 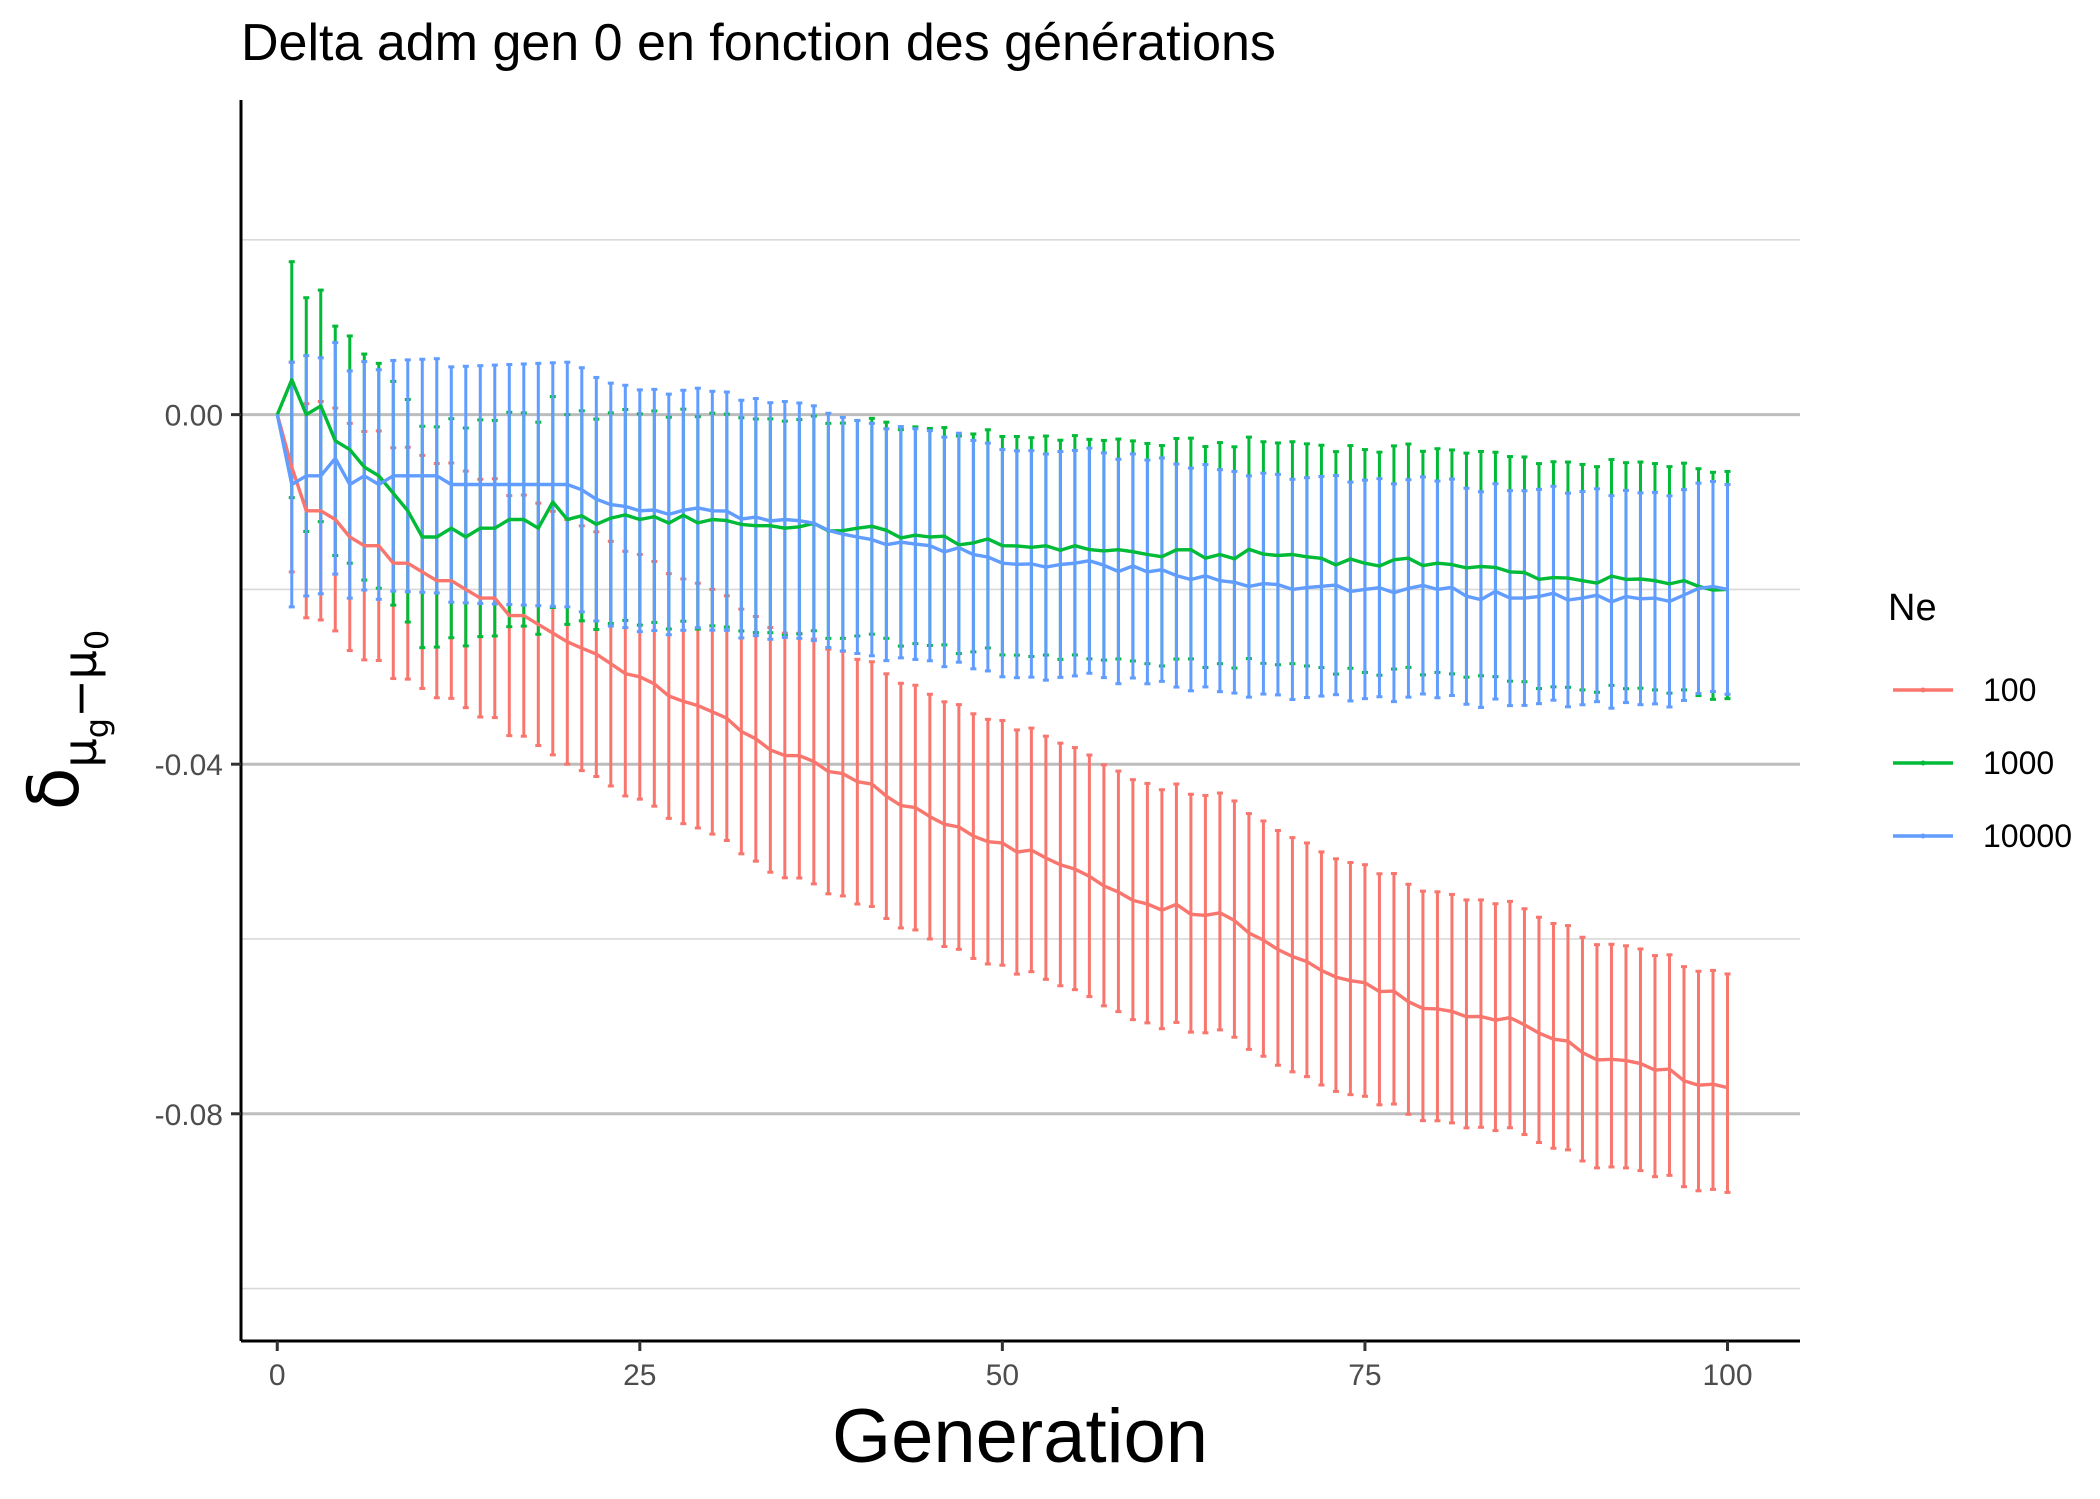 What do you see at coordinates (189, 1115) in the screenshot?
I see `y-tick-label: -0.08` at bounding box center [189, 1115].